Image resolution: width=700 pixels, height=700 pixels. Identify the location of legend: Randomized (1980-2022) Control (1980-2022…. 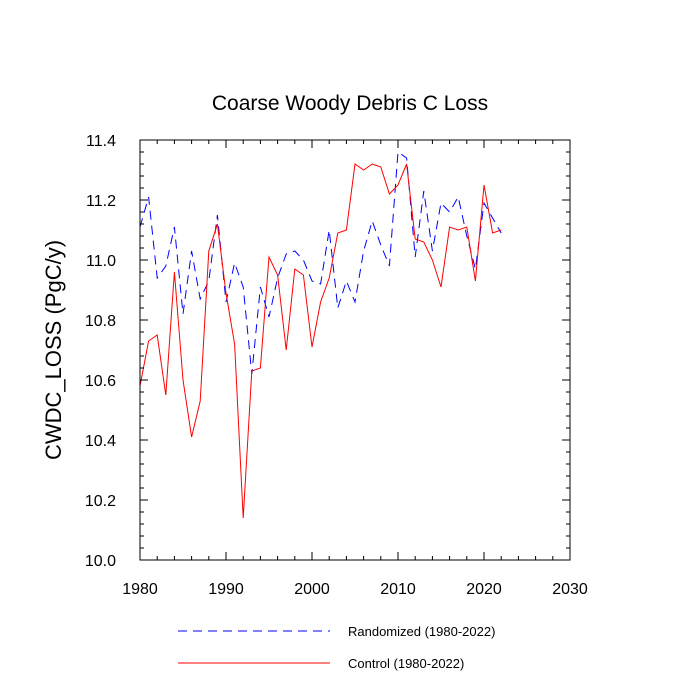
(336, 647).